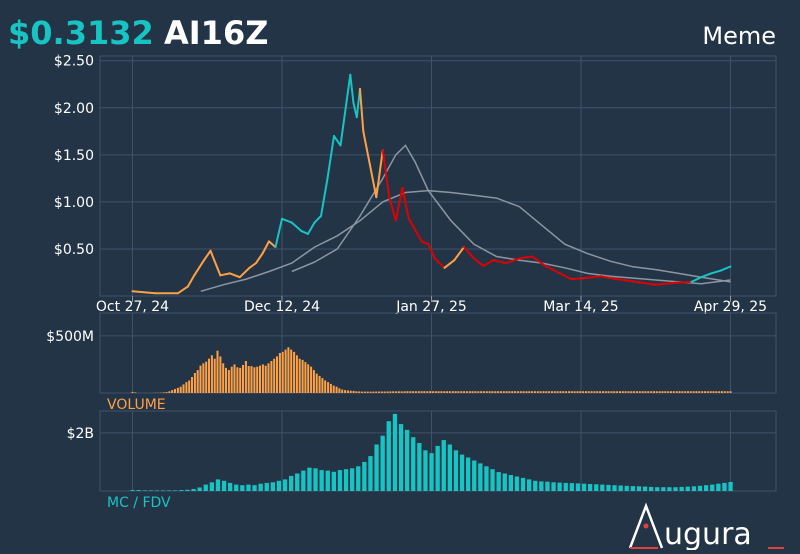 The width and height of the screenshot is (800, 554). Describe the element at coordinates (80, 434) in the screenshot. I see `mc_fdv-y-tick-label: $2B` at that location.